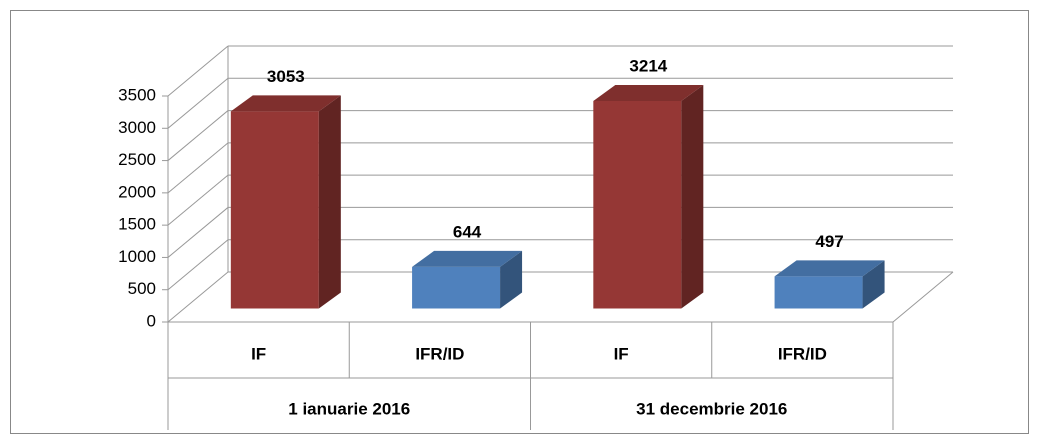  Describe the element at coordinates (137, 191) in the screenshot. I see `y-tick-label: 2000` at that location.